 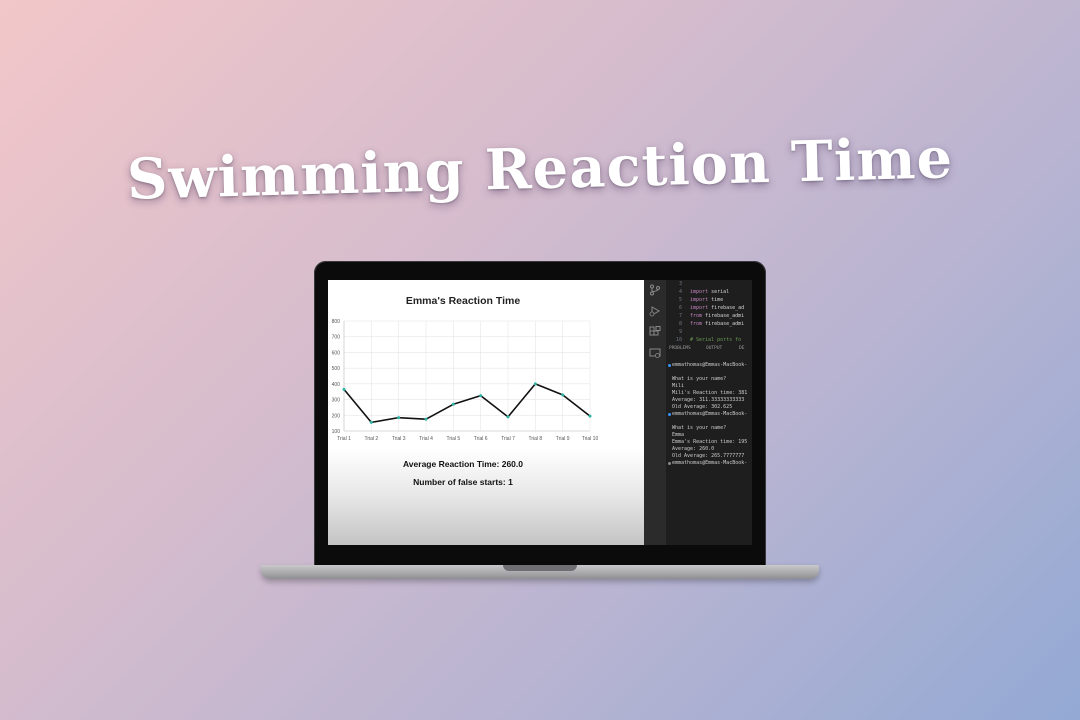 I want to click on run-debug-icon, so click(x=655, y=311).